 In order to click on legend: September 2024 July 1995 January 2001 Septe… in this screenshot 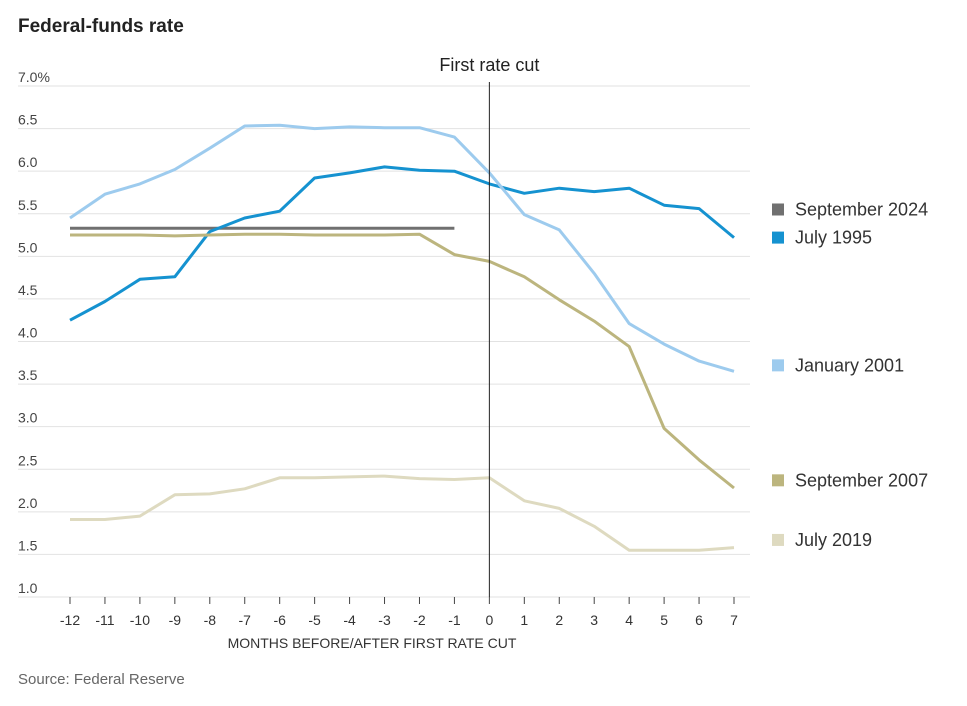, I will do `click(850, 374)`.